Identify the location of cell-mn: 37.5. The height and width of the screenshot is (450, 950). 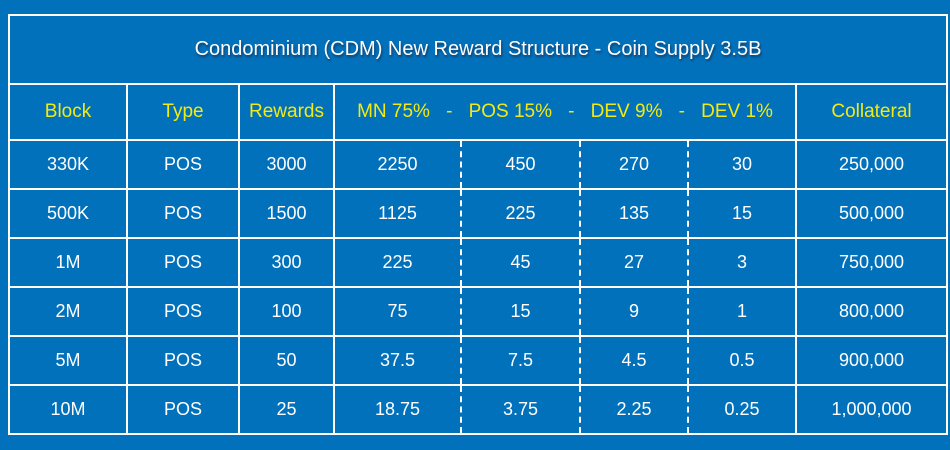
(398, 360).